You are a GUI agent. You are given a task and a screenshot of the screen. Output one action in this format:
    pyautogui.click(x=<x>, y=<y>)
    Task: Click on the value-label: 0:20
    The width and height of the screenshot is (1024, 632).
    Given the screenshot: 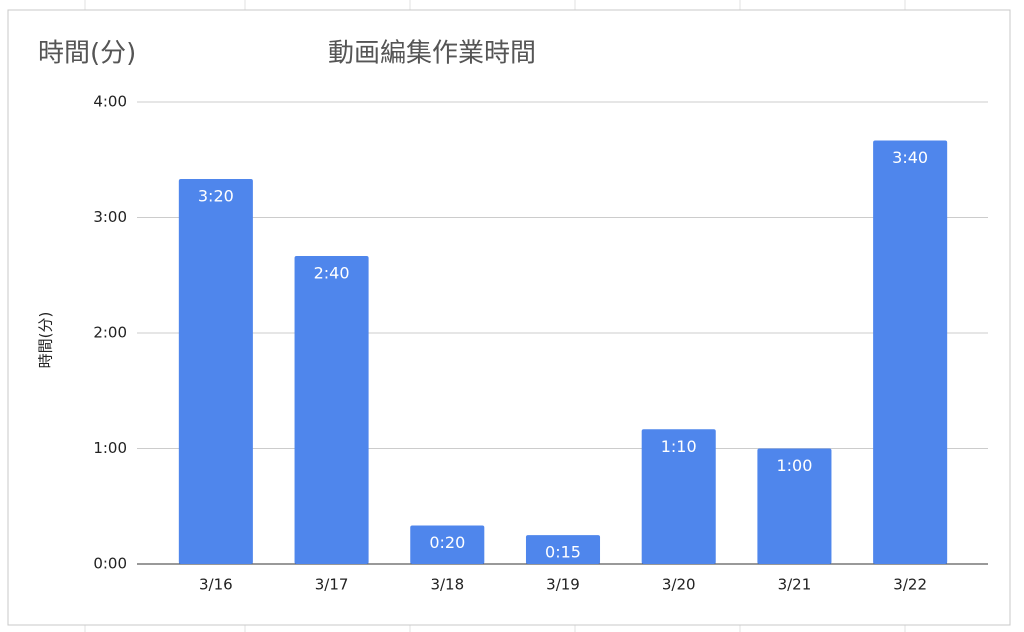 What is the action you would take?
    pyautogui.click(x=447, y=542)
    